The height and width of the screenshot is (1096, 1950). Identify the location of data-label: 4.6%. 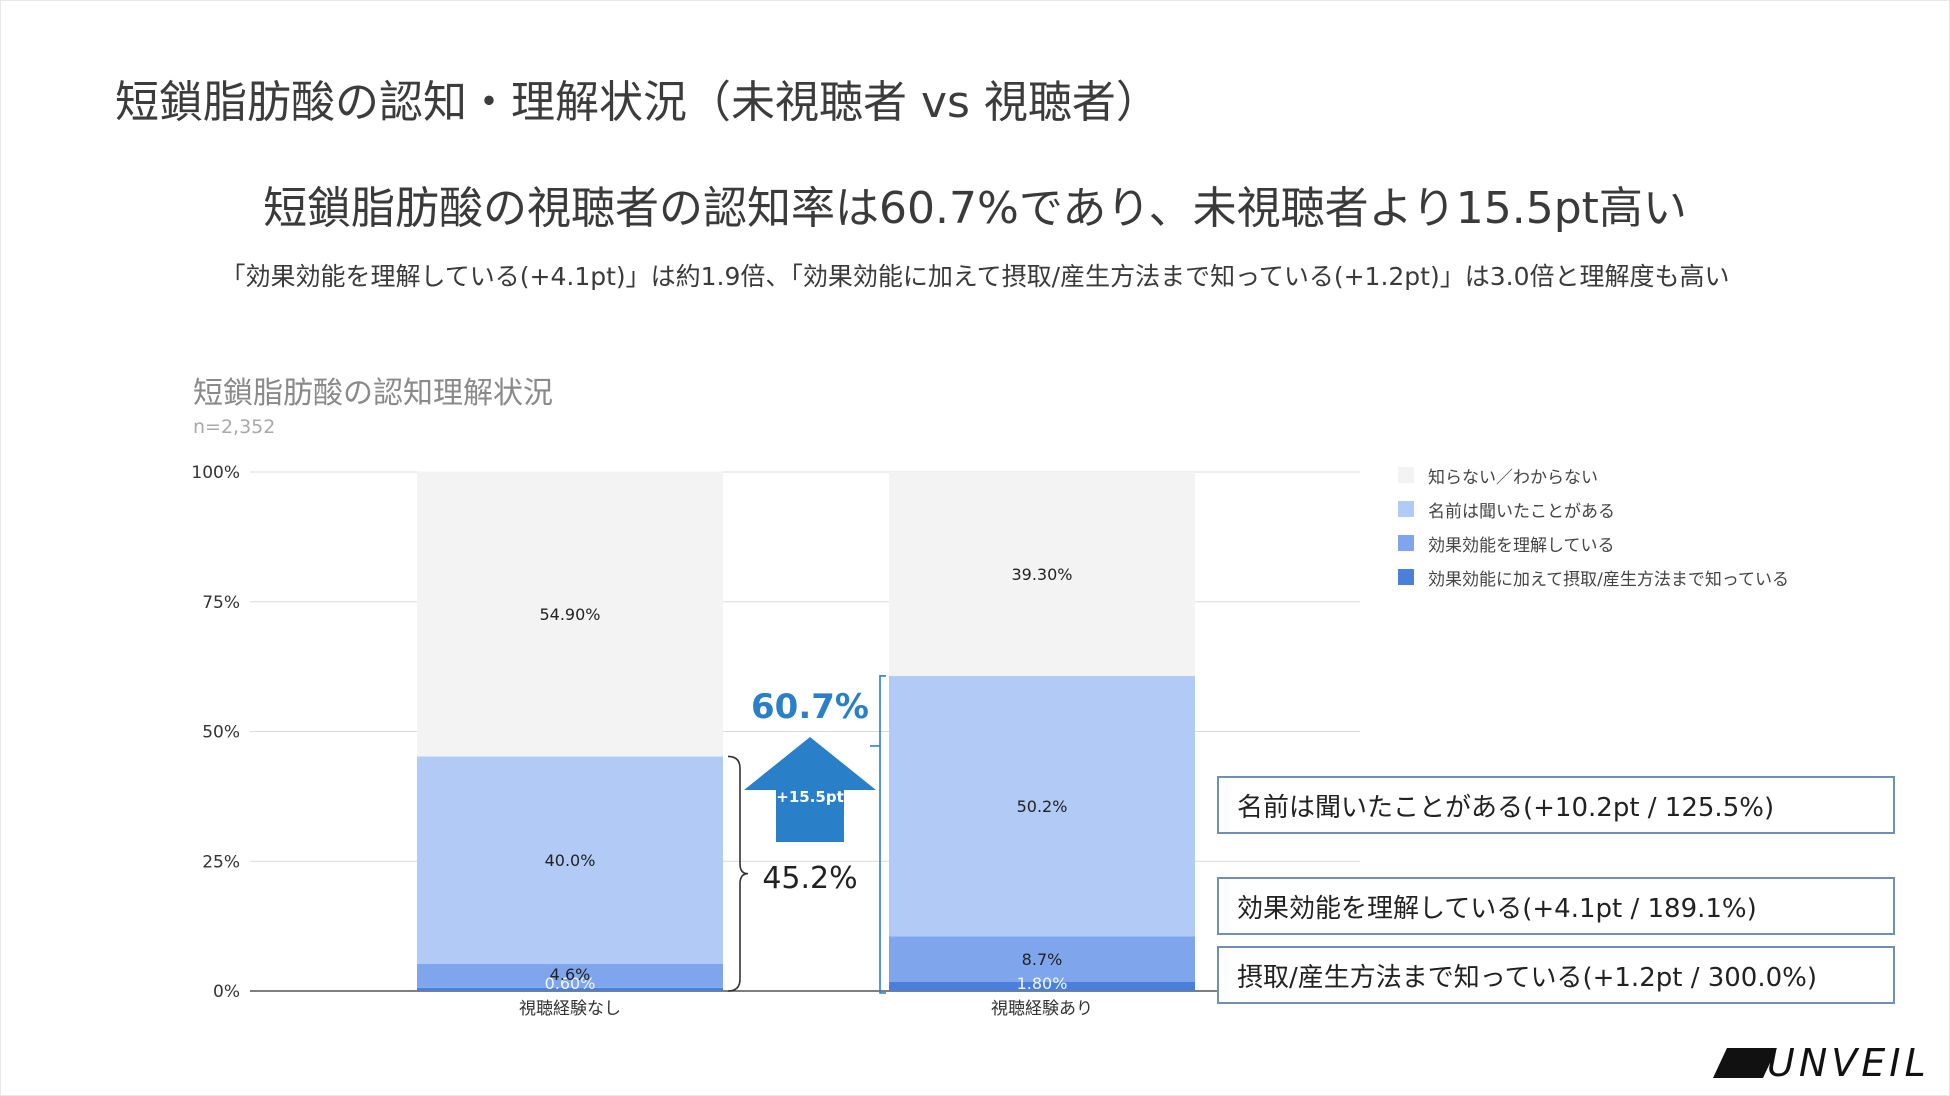
(570, 974).